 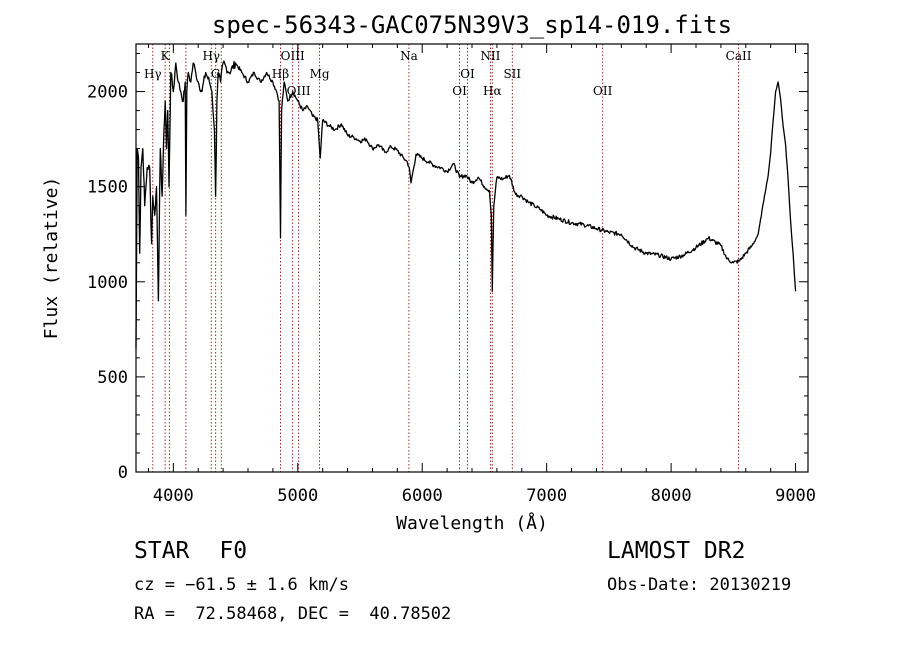 What do you see at coordinates (241, 585) in the screenshot?
I see `redshift-value: cz = −61.5 ± 1.6 km/s` at bounding box center [241, 585].